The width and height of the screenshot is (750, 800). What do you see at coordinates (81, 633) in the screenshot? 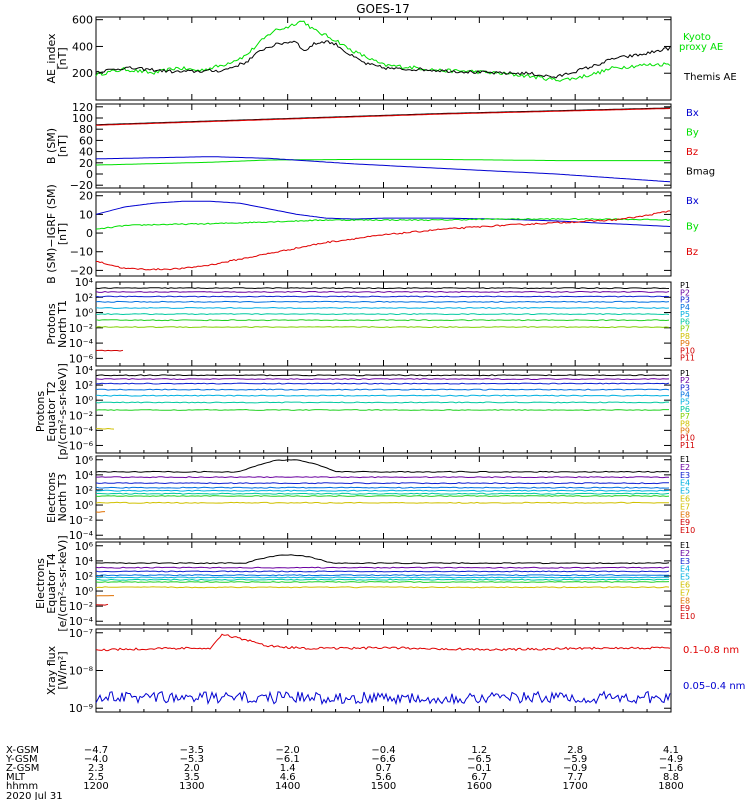
I see `y-tick-label-xray: 10⁻⁷` at bounding box center [81, 633].